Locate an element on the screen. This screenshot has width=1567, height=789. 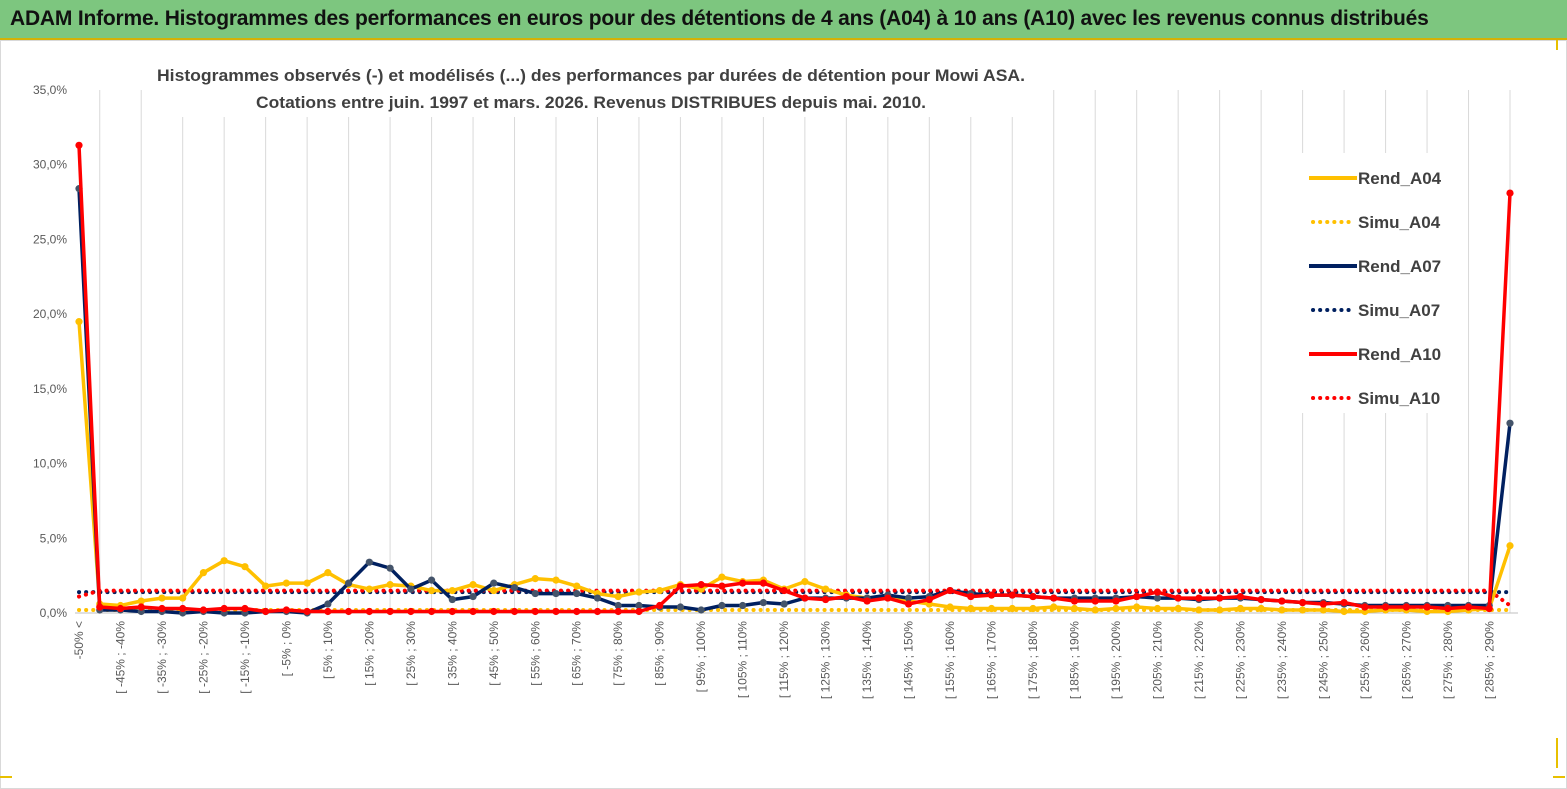
x-tick-label: [ 45% ; 50% is located at coordinates (494, 653).